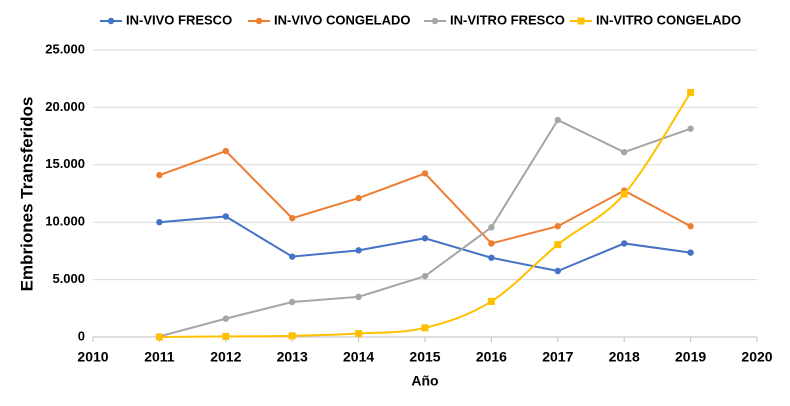 The width and height of the screenshot is (790, 406). What do you see at coordinates (358, 357) in the screenshot?
I see `x-tick-label: 2014` at bounding box center [358, 357].